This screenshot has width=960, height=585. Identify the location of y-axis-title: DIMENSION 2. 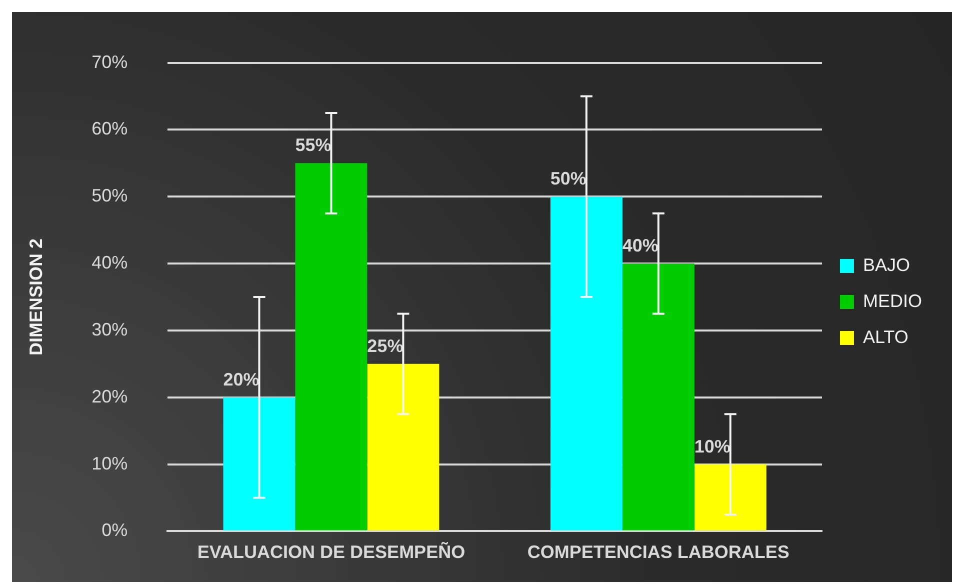
(36, 297).